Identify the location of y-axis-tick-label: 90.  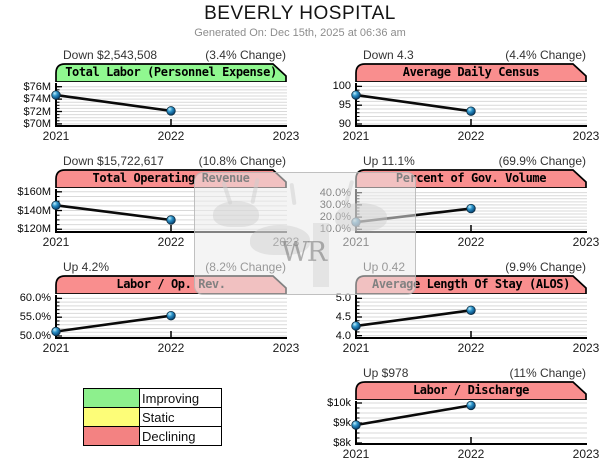
(344, 123).